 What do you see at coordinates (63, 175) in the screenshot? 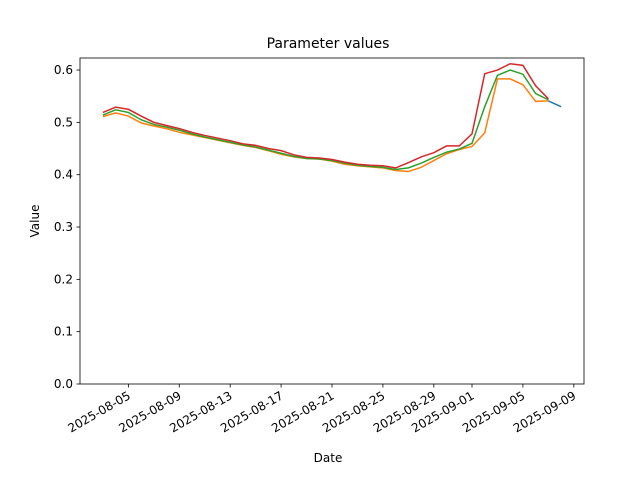
I see `y-tick-label: 0.4` at bounding box center [63, 175].